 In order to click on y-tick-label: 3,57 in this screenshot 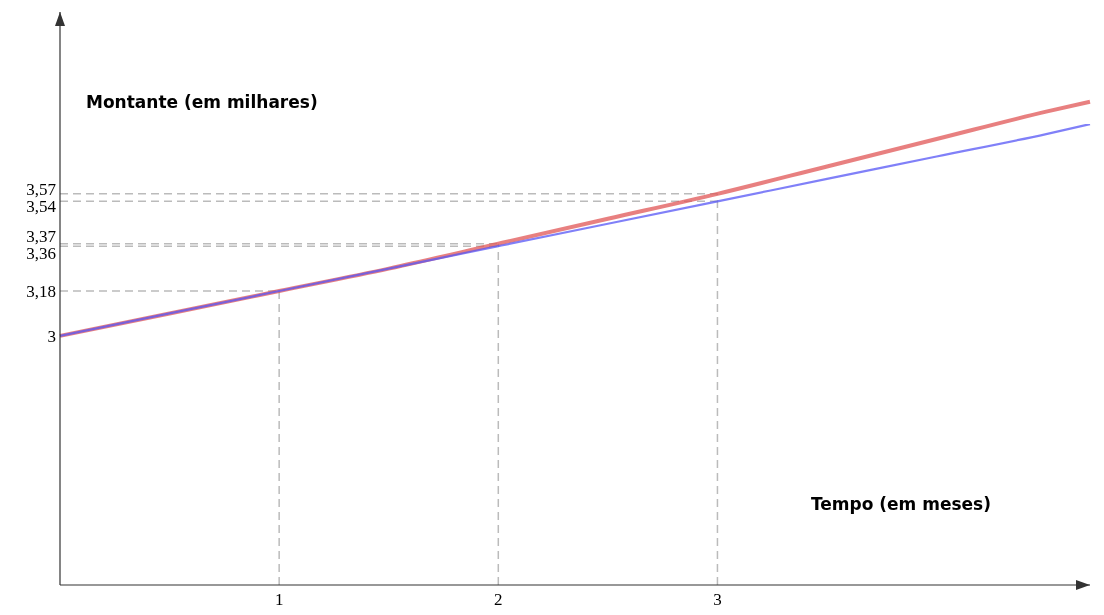, I will do `click(41, 190)`.